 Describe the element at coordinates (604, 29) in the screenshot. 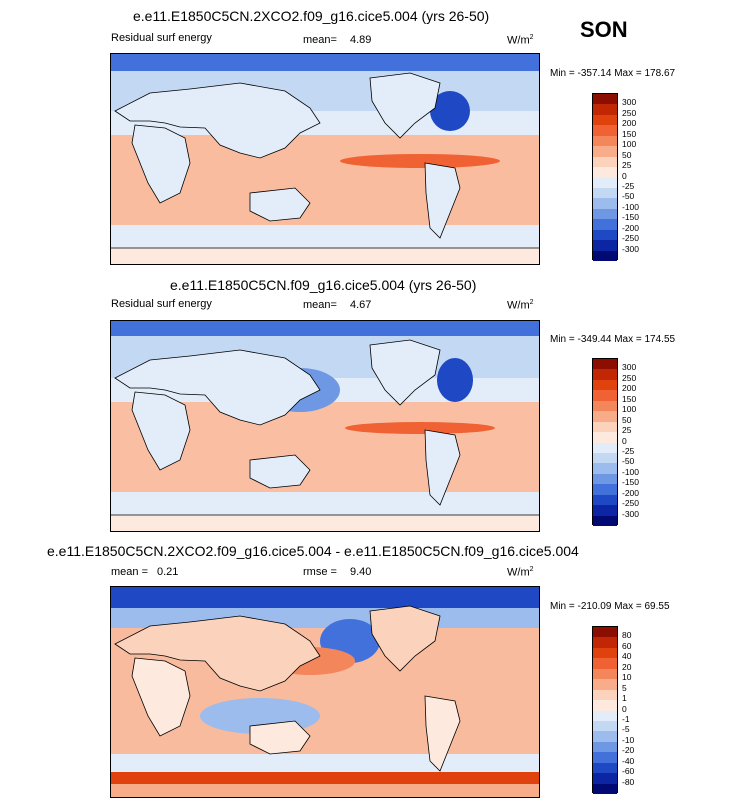

I see `season-label: SON` at that location.